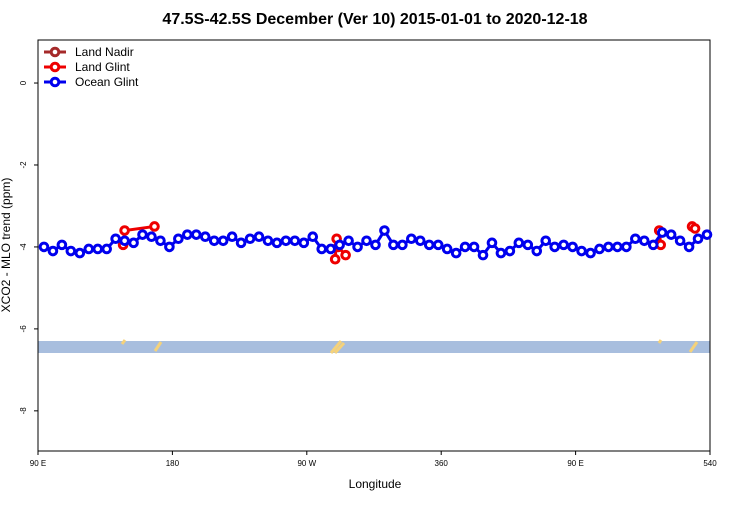 Image resolution: width=750 pixels, height=505 pixels. I want to click on y-tick-label: -6, so click(23, 329).